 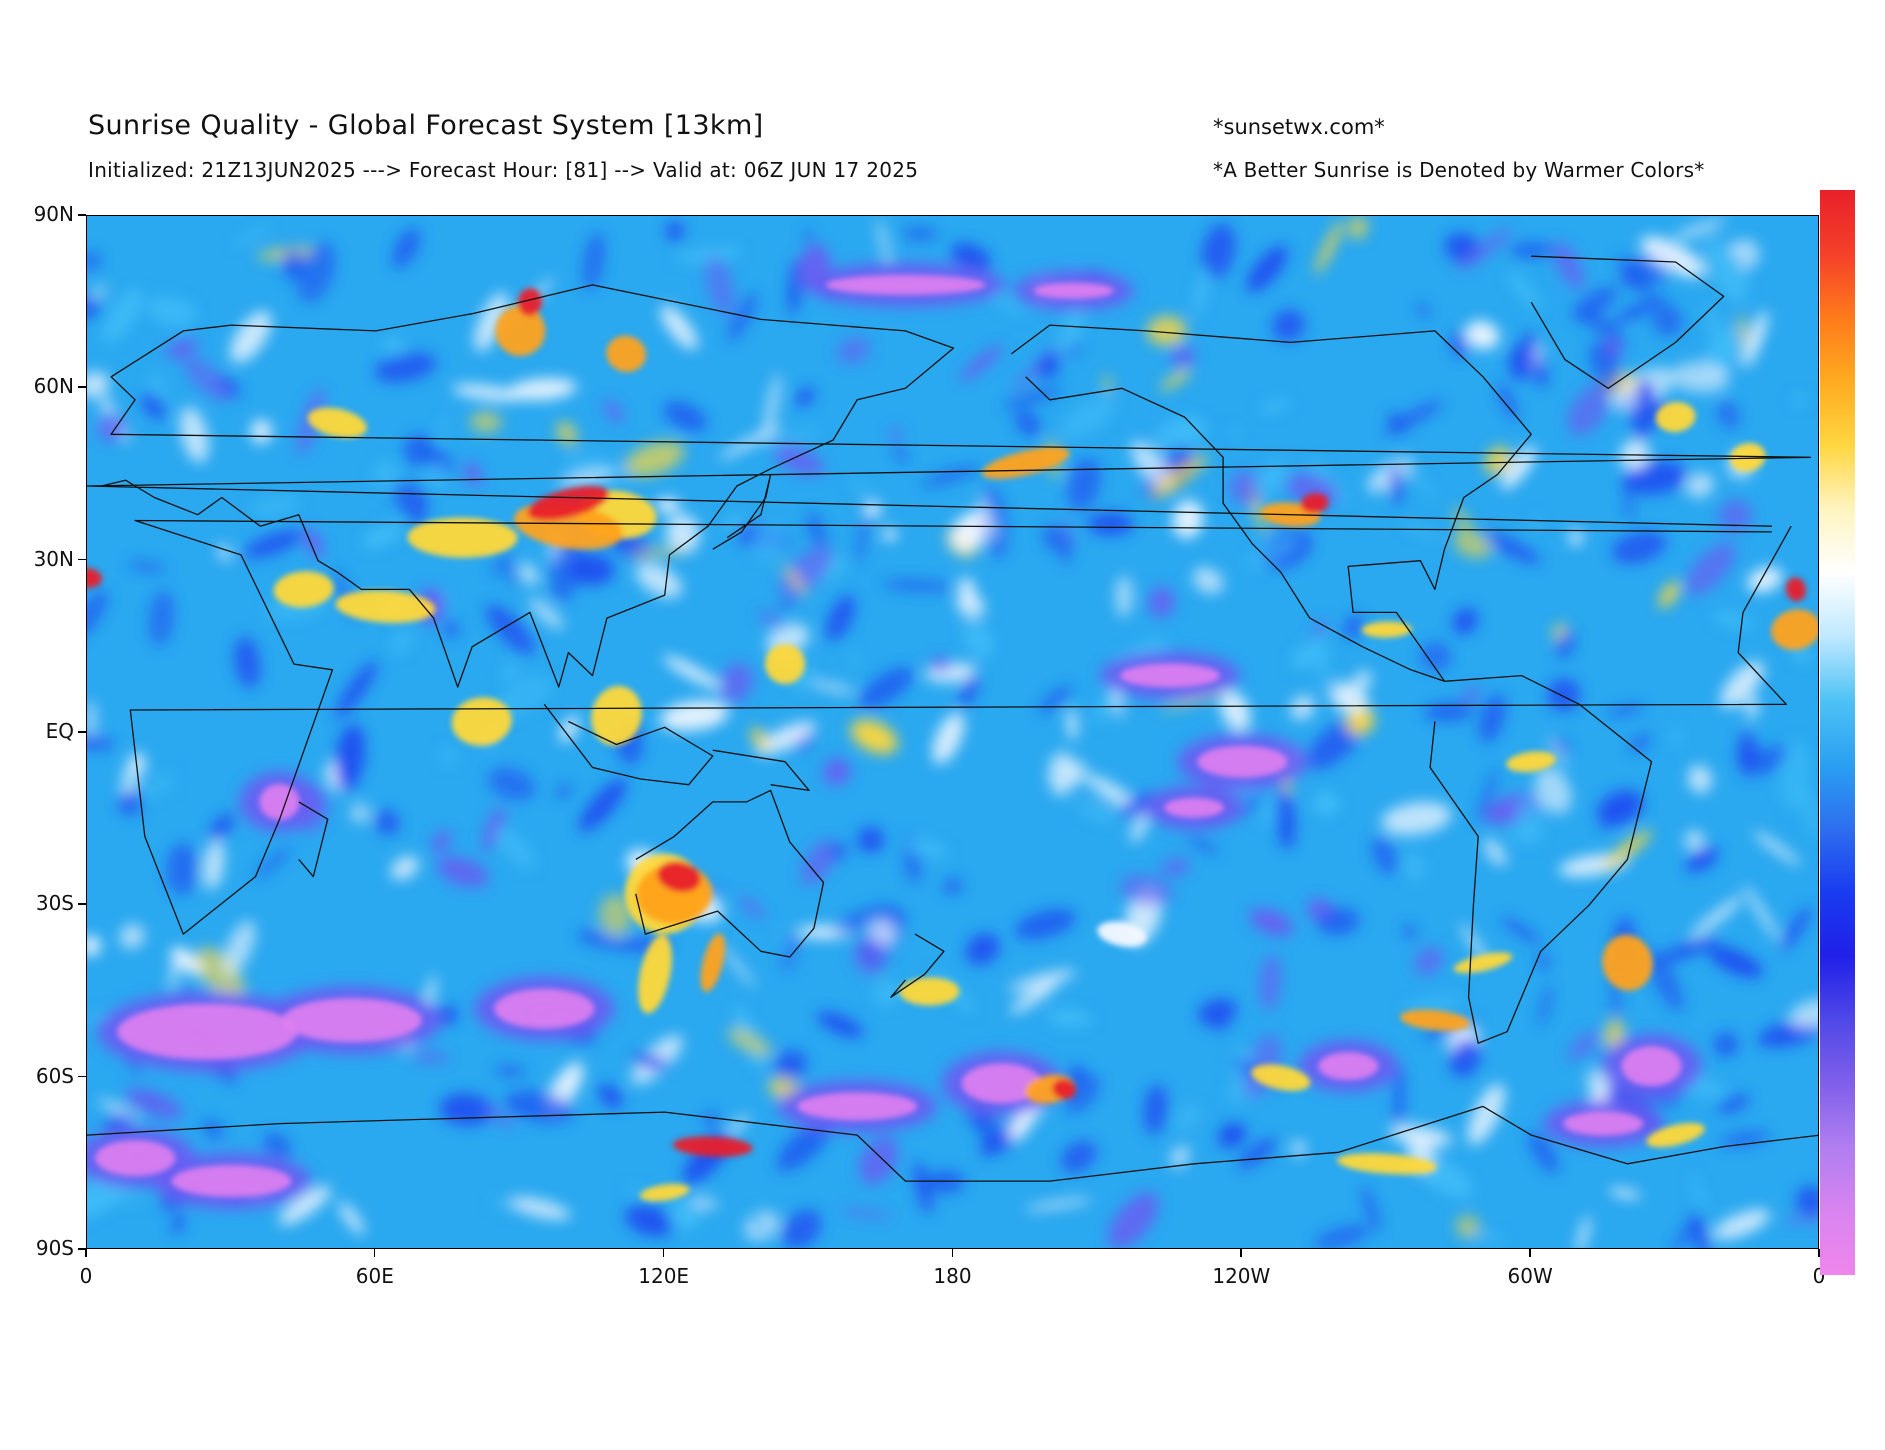 What do you see at coordinates (82, 904) in the screenshot?
I see `lat-tick-mark` at bounding box center [82, 904].